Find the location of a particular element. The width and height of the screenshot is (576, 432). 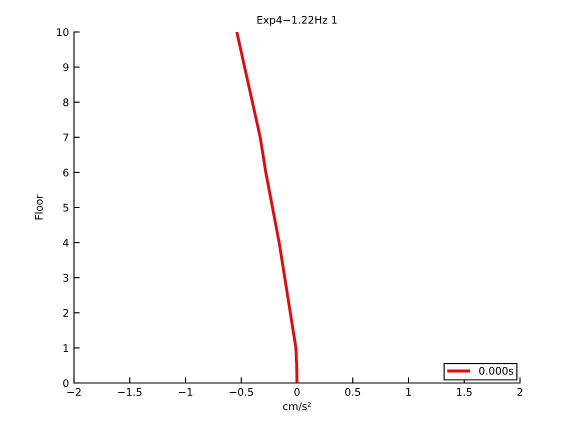

y-tick-label: 0 is located at coordinates (65, 383).